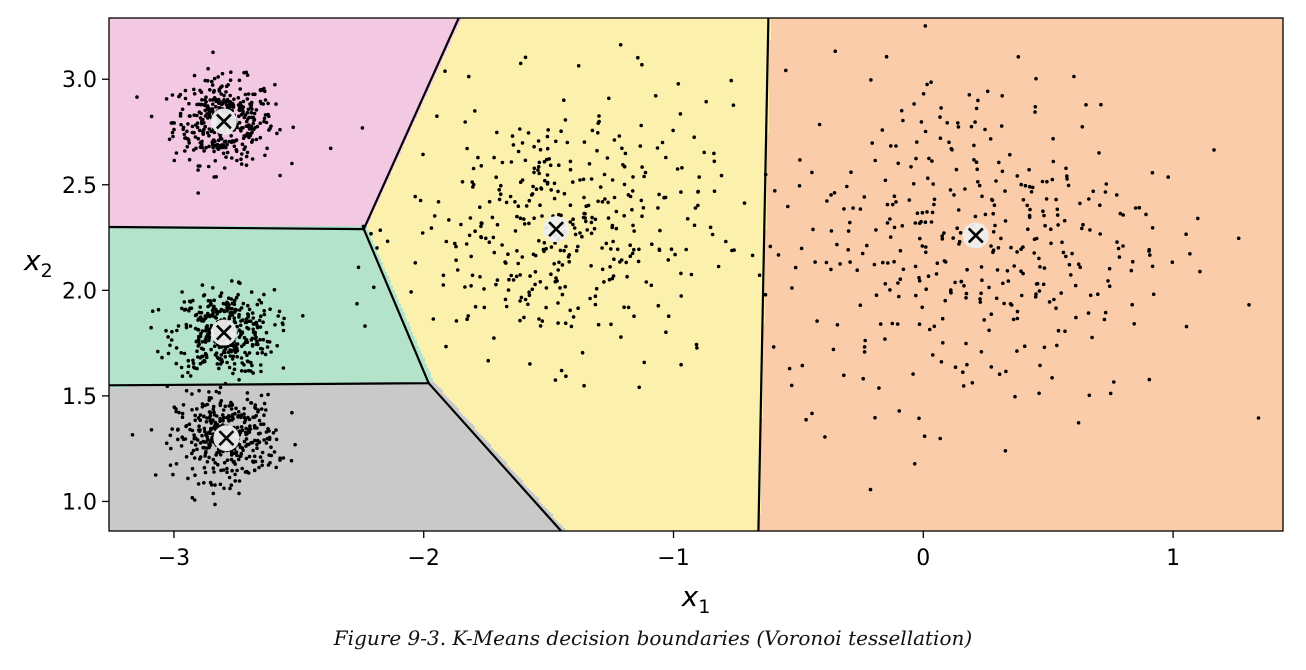 This screenshot has height=670, width=1306. I want to click on x-tick-label: 1, so click(1173, 558).